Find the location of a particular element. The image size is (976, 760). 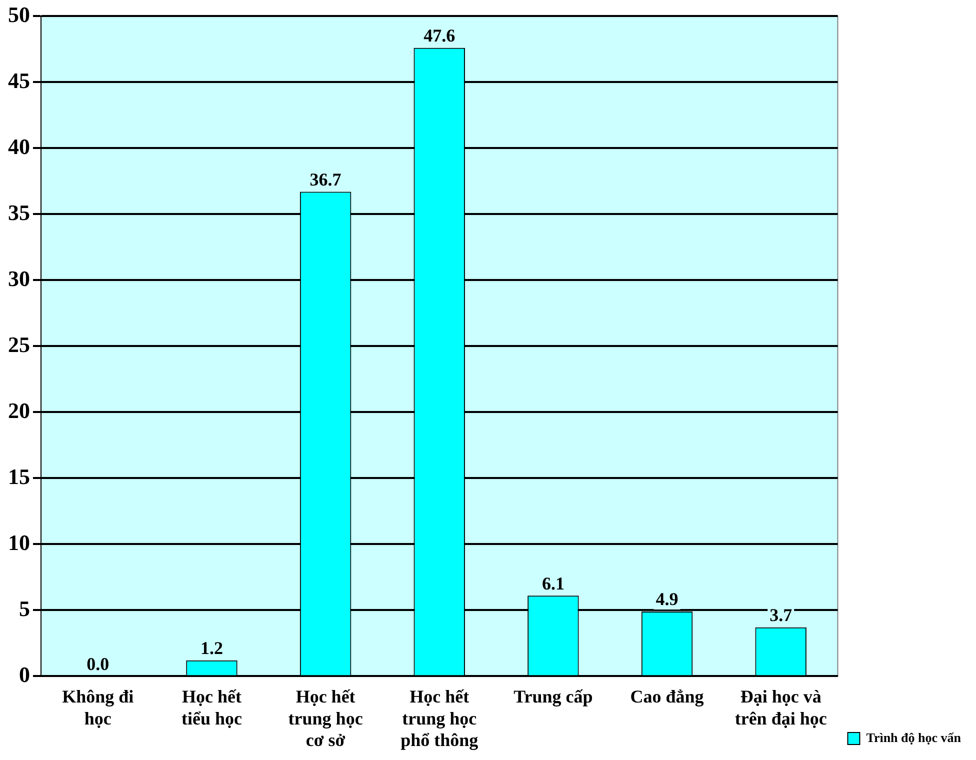

y-tick-label: 15 is located at coordinates (19, 476).